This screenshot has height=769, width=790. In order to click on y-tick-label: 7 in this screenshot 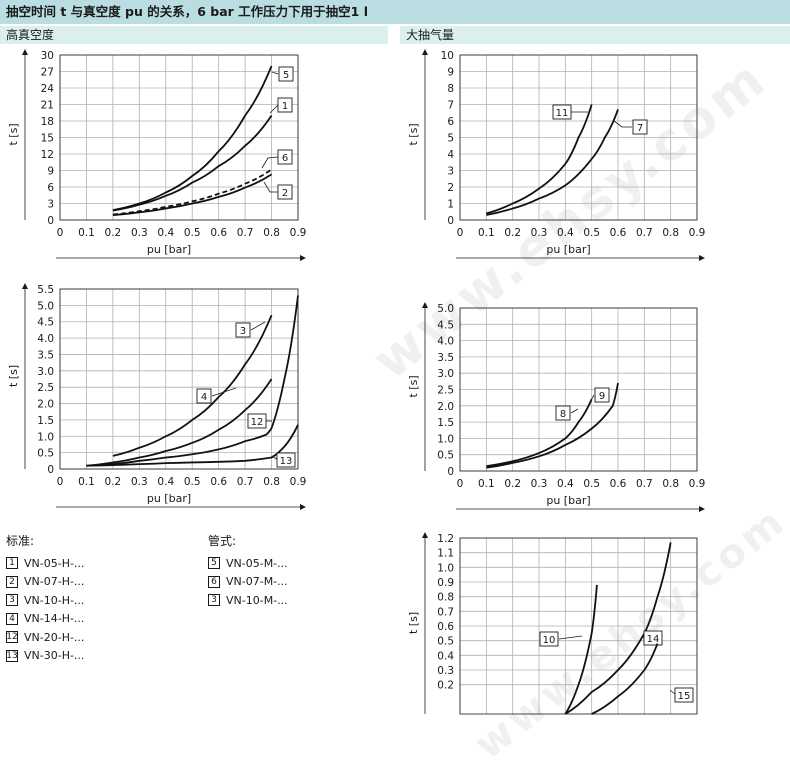, I will do `click(450, 106)`.